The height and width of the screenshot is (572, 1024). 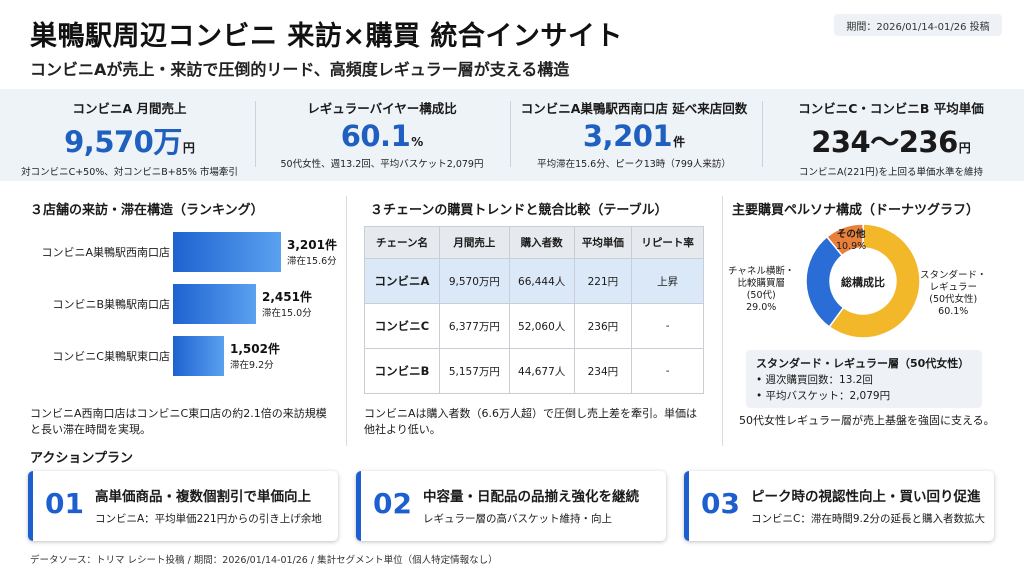 What do you see at coordinates (531, 421) in the screenshot?
I see `trend-table-note: コンビニAは購入者数（6.6万人超）で圧倒し売上差を牽引。単価は他社より低い。` at bounding box center [531, 421].